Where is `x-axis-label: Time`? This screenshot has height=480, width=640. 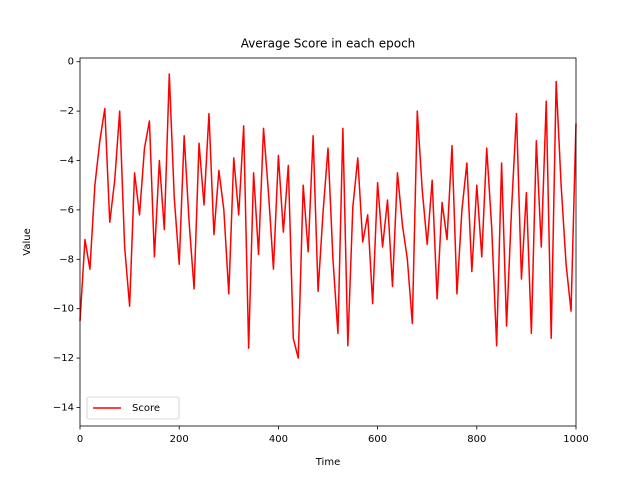 x-axis-label: Time is located at coordinates (327, 462).